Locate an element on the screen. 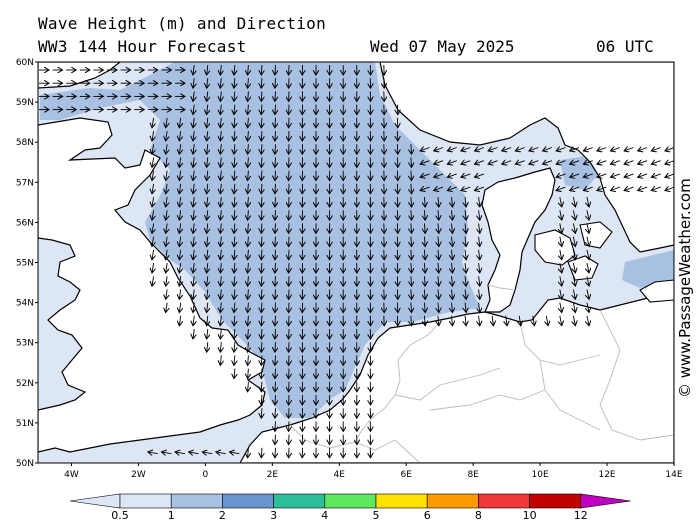  colorbar-label: 3 is located at coordinates (273, 515).